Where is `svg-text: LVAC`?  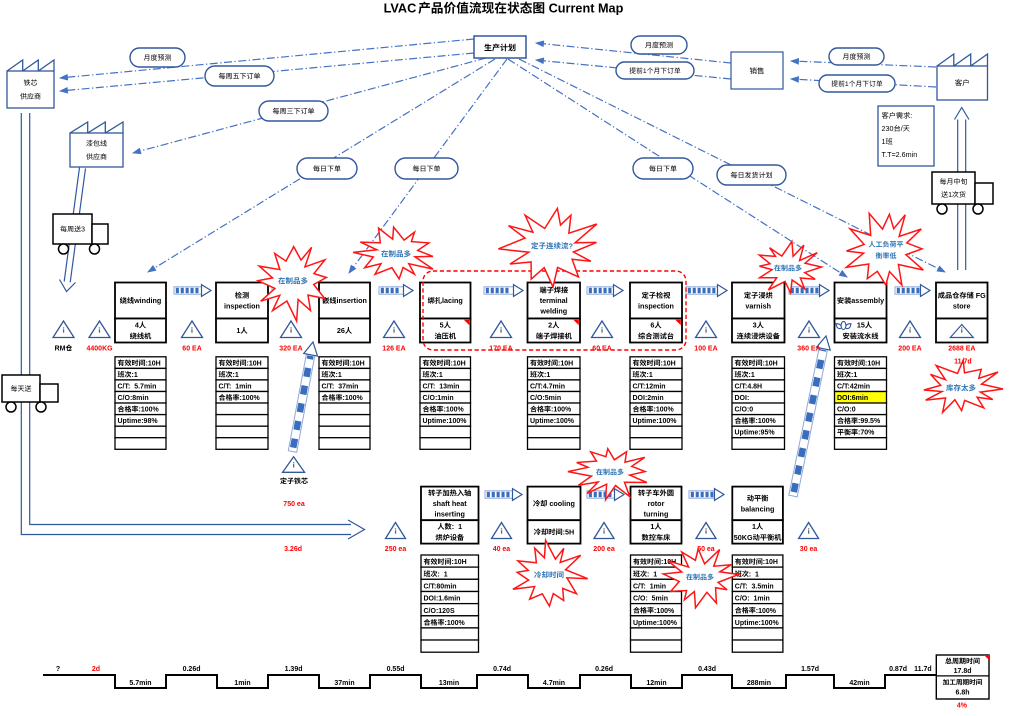
svg-text: LVAC is located at coordinates (400, 9).